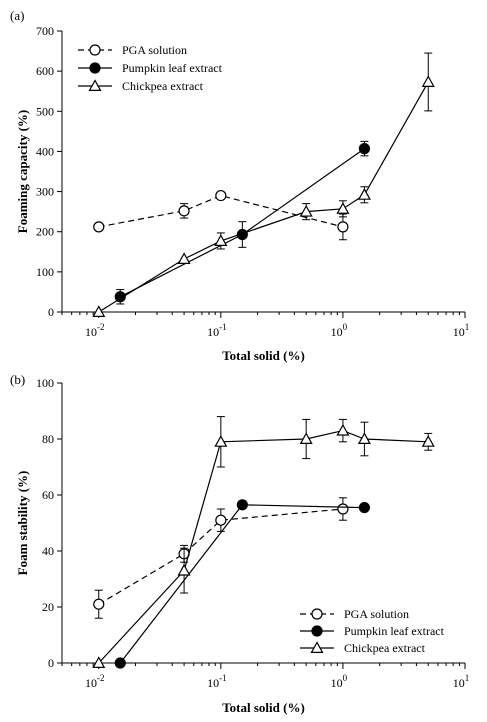 This screenshot has height=722, width=487. I want to click on y-tick-label: 20, so click(48, 607).